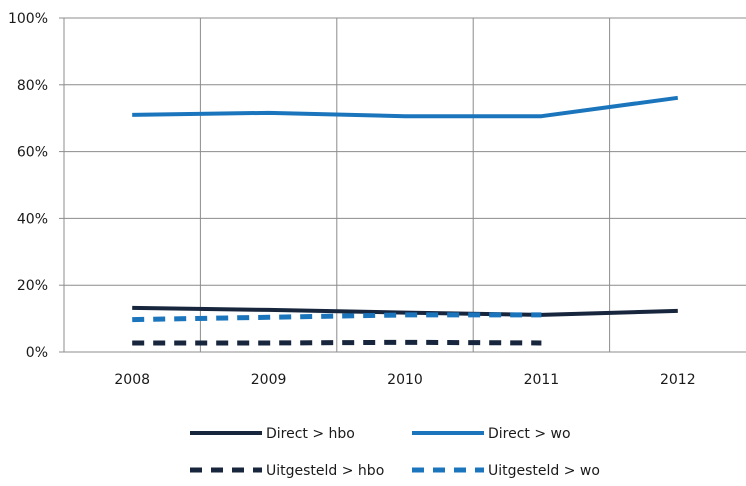 The image size is (746, 486). Describe the element at coordinates (678, 380) in the screenshot. I see `x-tick-label: 2012` at that location.